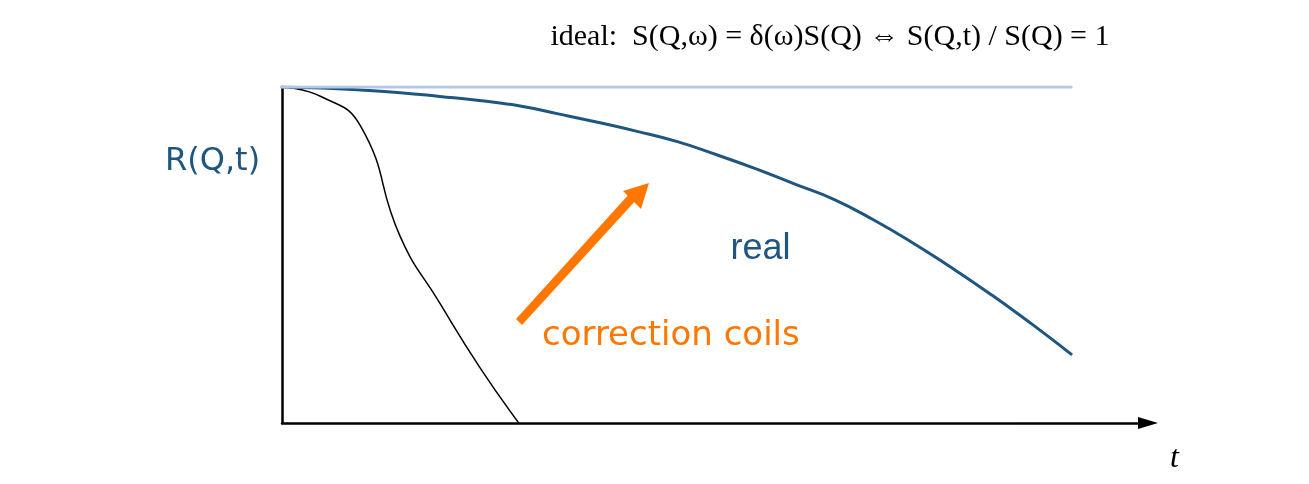 The width and height of the screenshot is (1309, 484). I want to click on series-label: real, so click(760, 246).